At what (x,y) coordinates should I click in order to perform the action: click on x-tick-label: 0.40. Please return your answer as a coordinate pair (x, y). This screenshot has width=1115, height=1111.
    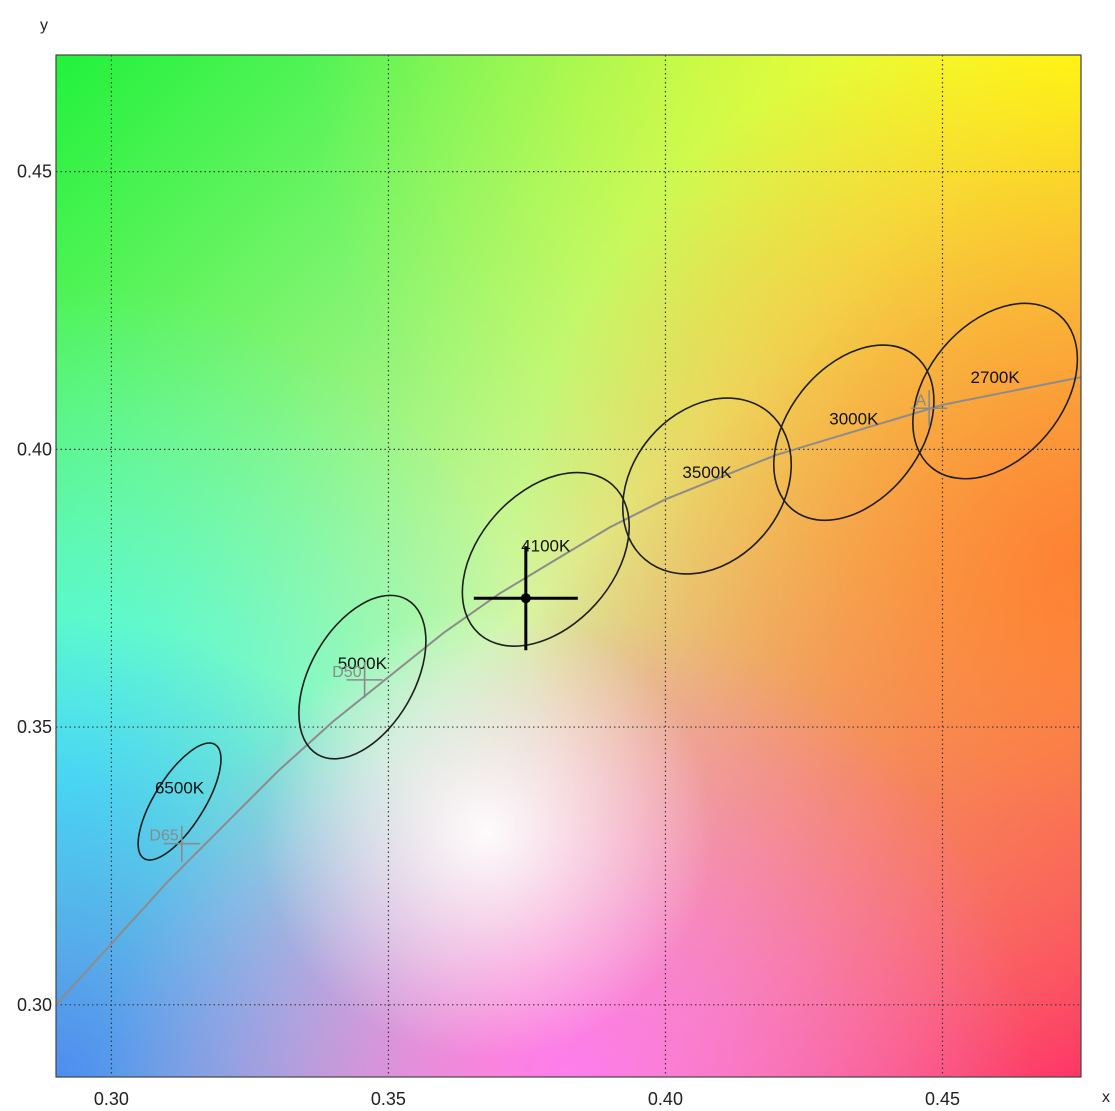
    Looking at the image, I should click on (665, 1099).